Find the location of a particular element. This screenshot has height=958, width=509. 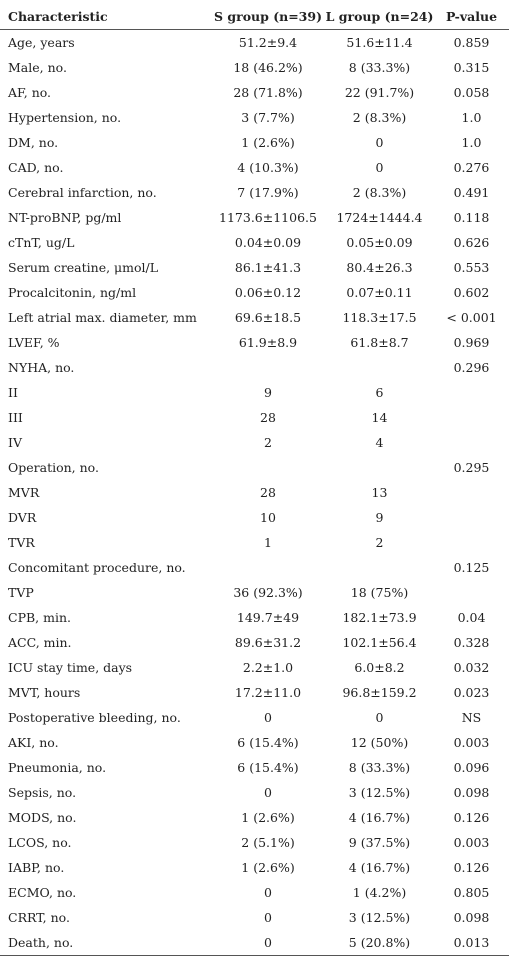

cell-l-group: 8 (33.3%) is located at coordinates (379, 67).